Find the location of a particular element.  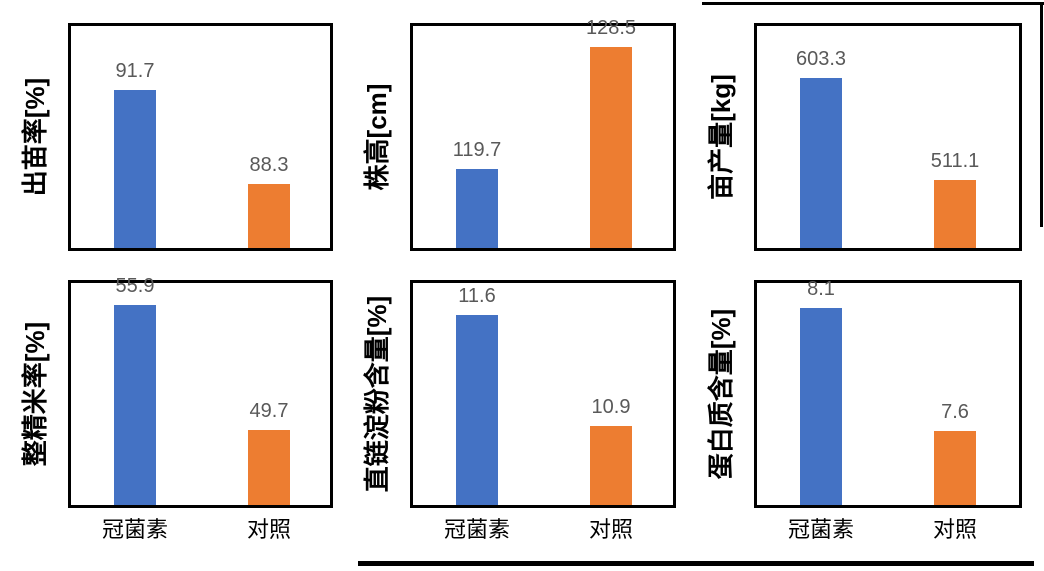

data-label-control: 10.9 is located at coordinates (611, 407).